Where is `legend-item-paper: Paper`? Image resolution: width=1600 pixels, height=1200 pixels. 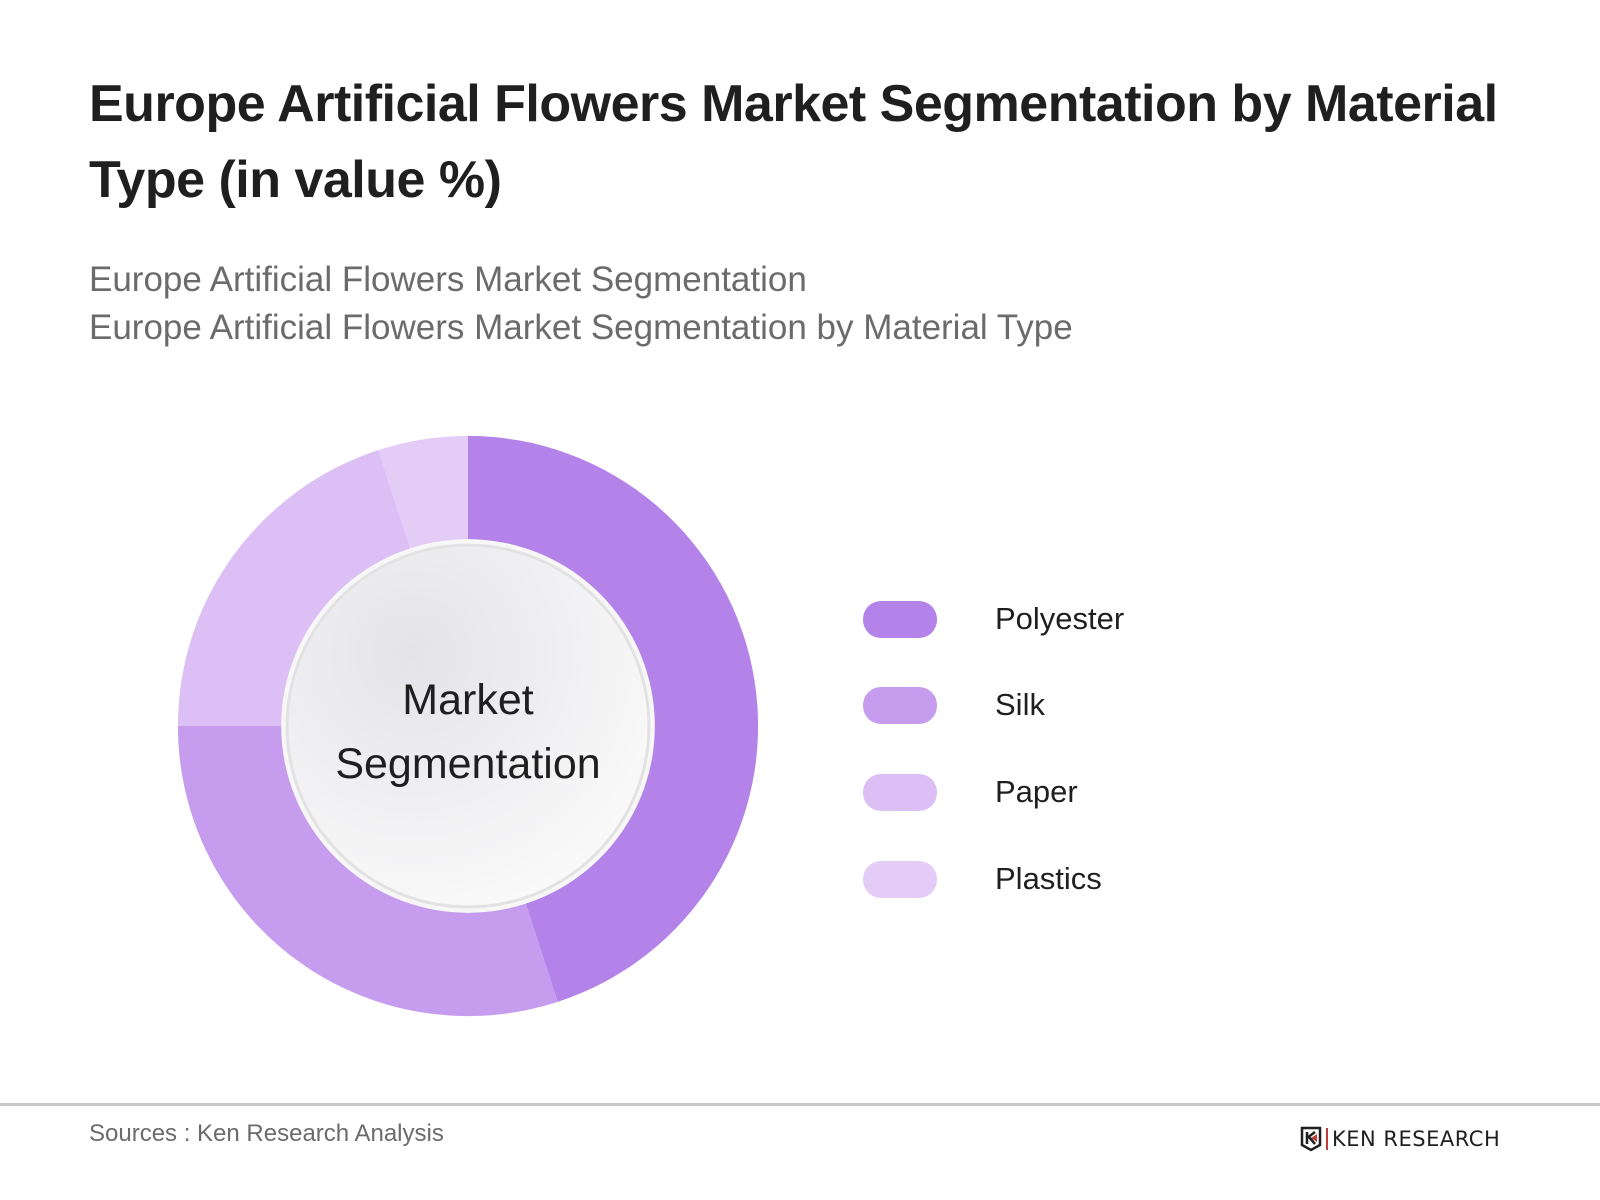
legend-item-paper: Paper is located at coordinates (1063, 792).